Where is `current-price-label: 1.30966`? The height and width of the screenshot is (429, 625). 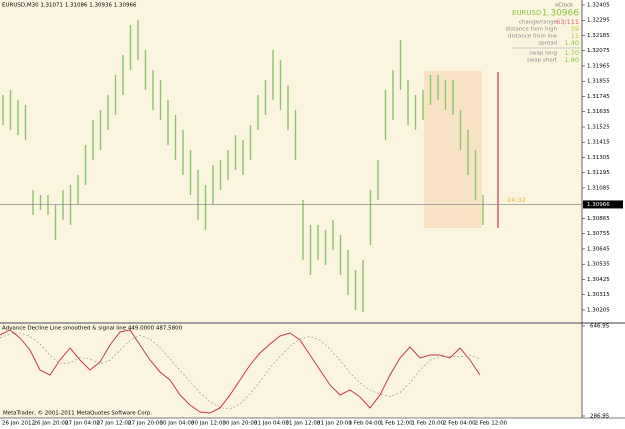 current-price-label: 1.30966 is located at coordinates (598, 205).